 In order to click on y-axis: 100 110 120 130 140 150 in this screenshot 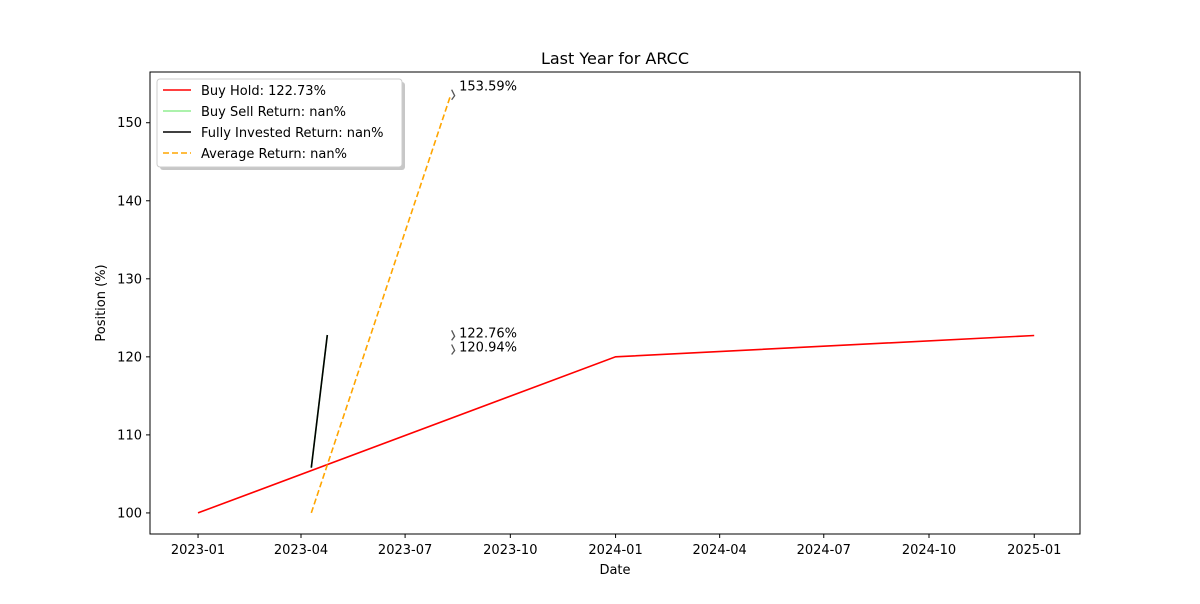, I will do `click(133, 318)`.